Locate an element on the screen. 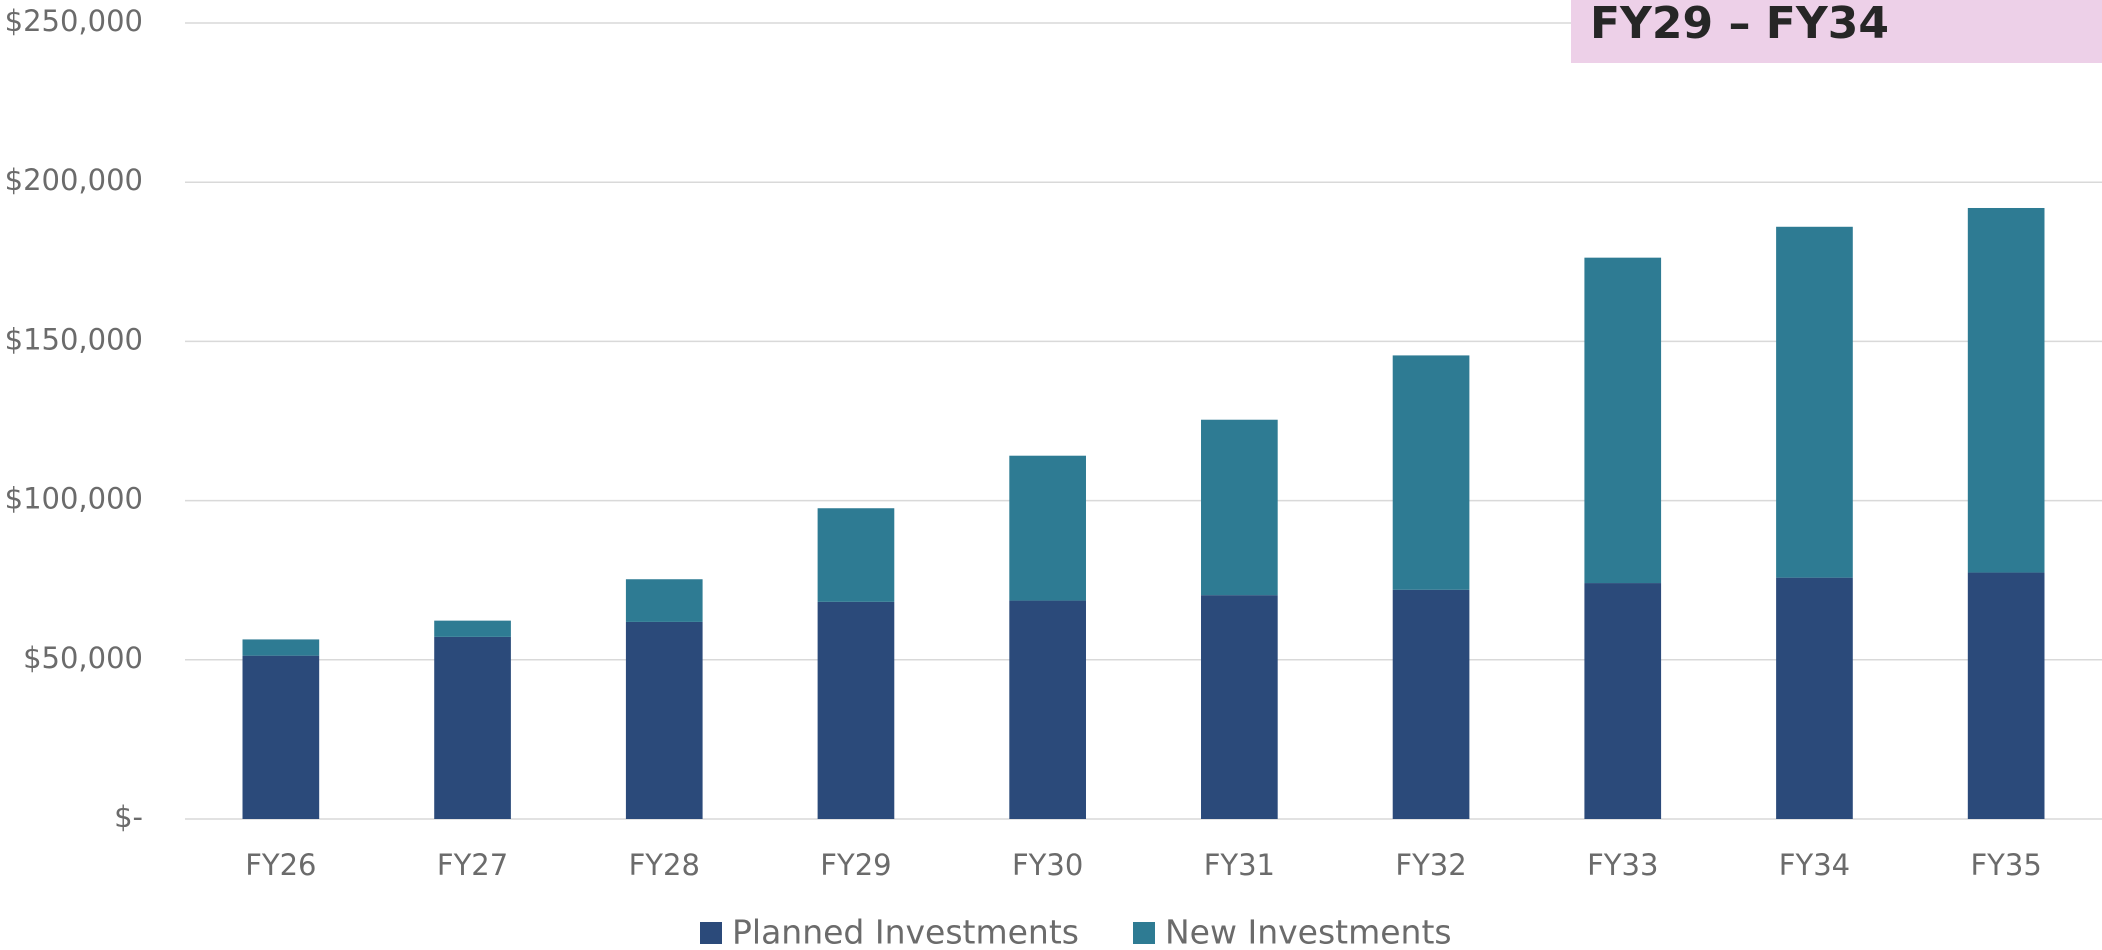 The height and width of the screenshot is (950, 2102). legend-label: New Investments is located at coordinates (1308, 931).